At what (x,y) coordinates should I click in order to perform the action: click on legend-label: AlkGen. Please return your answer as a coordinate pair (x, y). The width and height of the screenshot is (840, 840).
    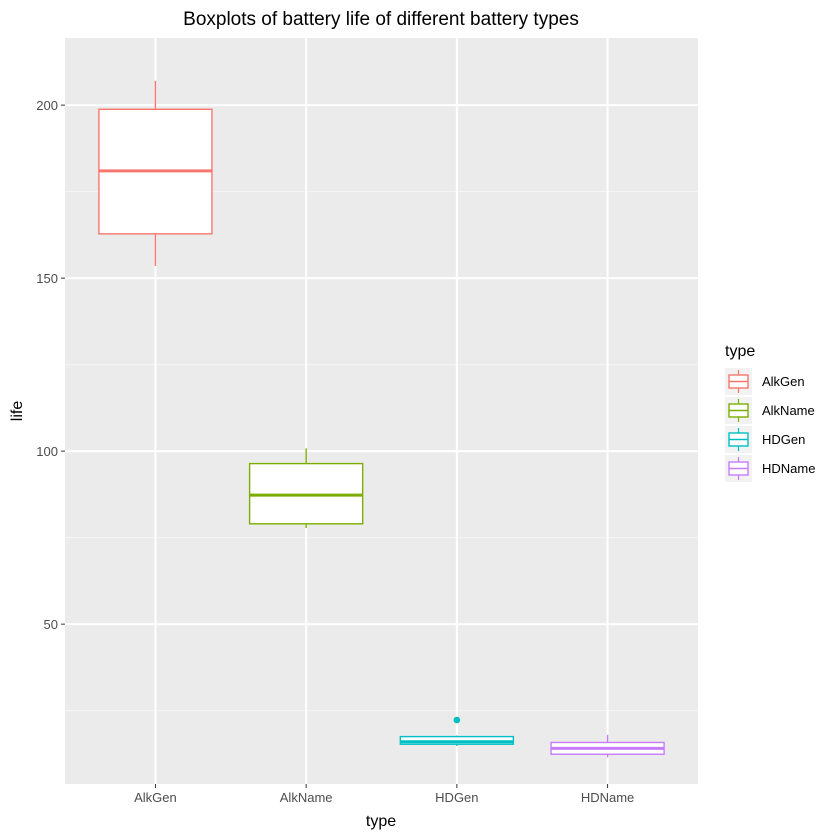
    Looking at the image, I should click on (783, 381).